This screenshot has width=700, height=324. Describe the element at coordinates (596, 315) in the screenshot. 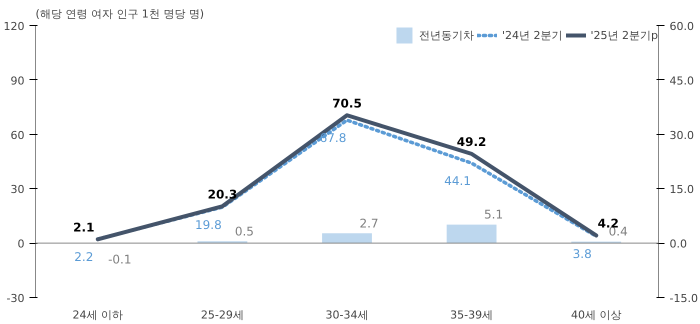

I see `x-tick-label: 40세 이상` at that location.